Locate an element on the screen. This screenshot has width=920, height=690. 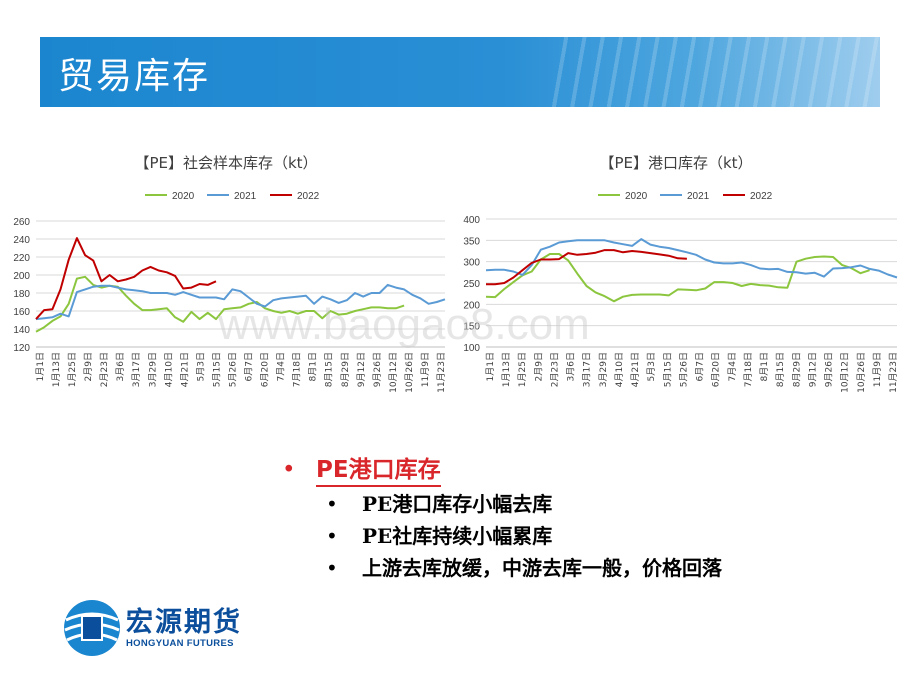
main-bullet-text: PE港口库存 is located at coordinates (378, 471).